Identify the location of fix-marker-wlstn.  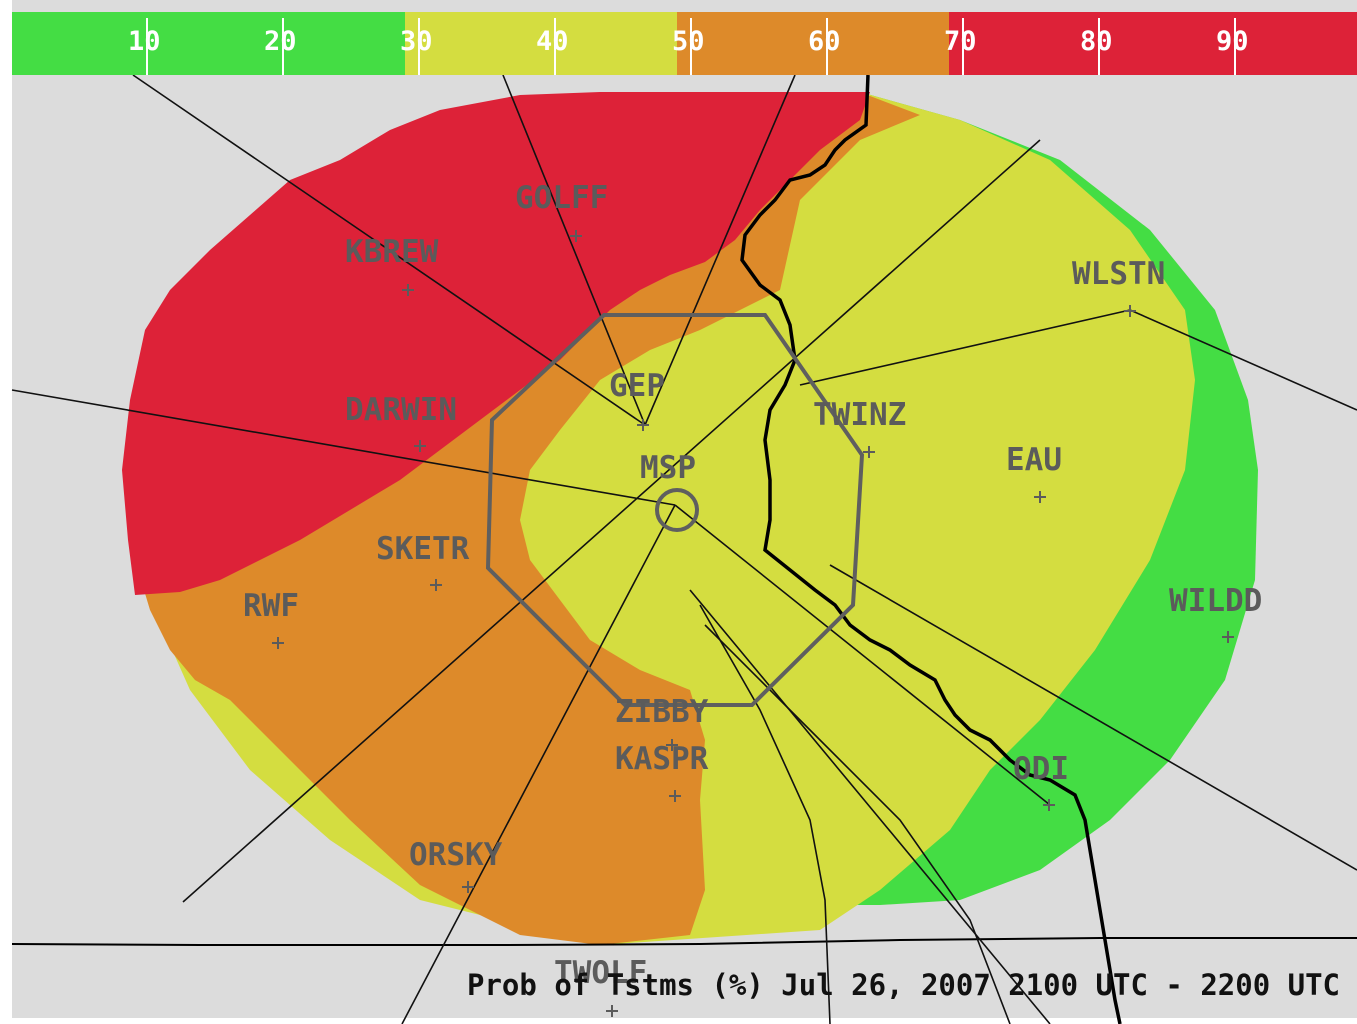
(1130, 311).